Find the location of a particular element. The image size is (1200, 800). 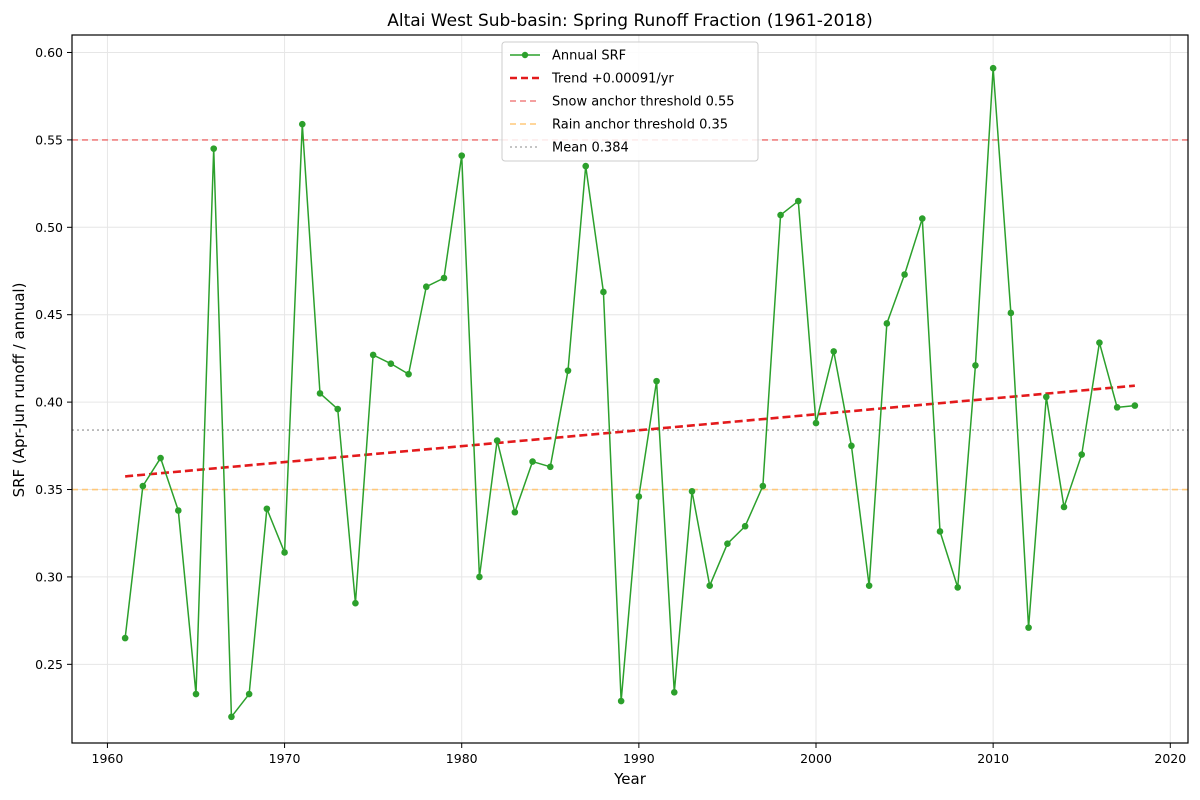

y-tick-label: 0.45 is located at coordinates (49, 314).